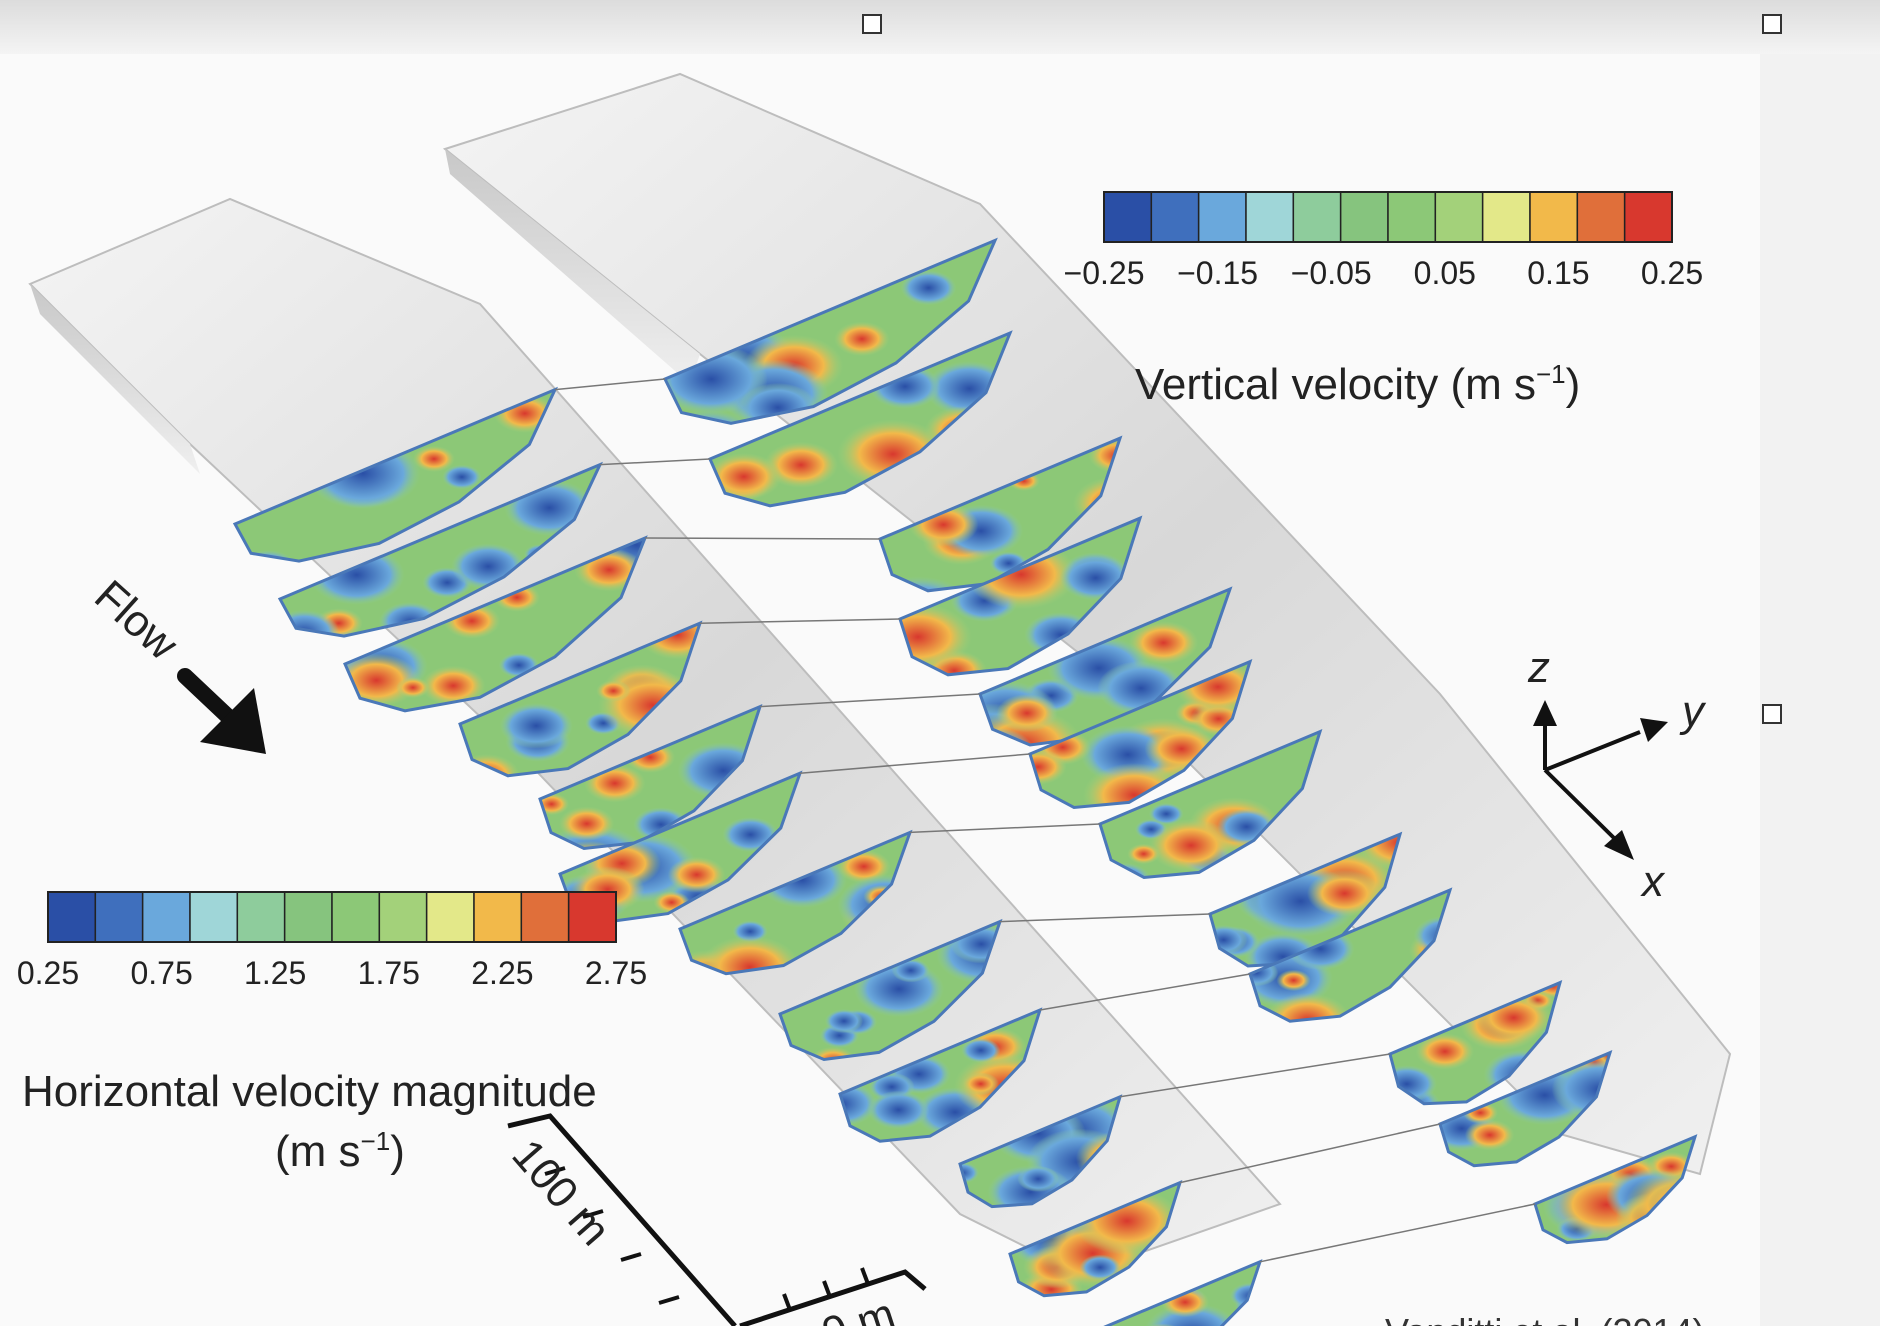  I want to click on flow-arrow-icon, so click(221, 711).